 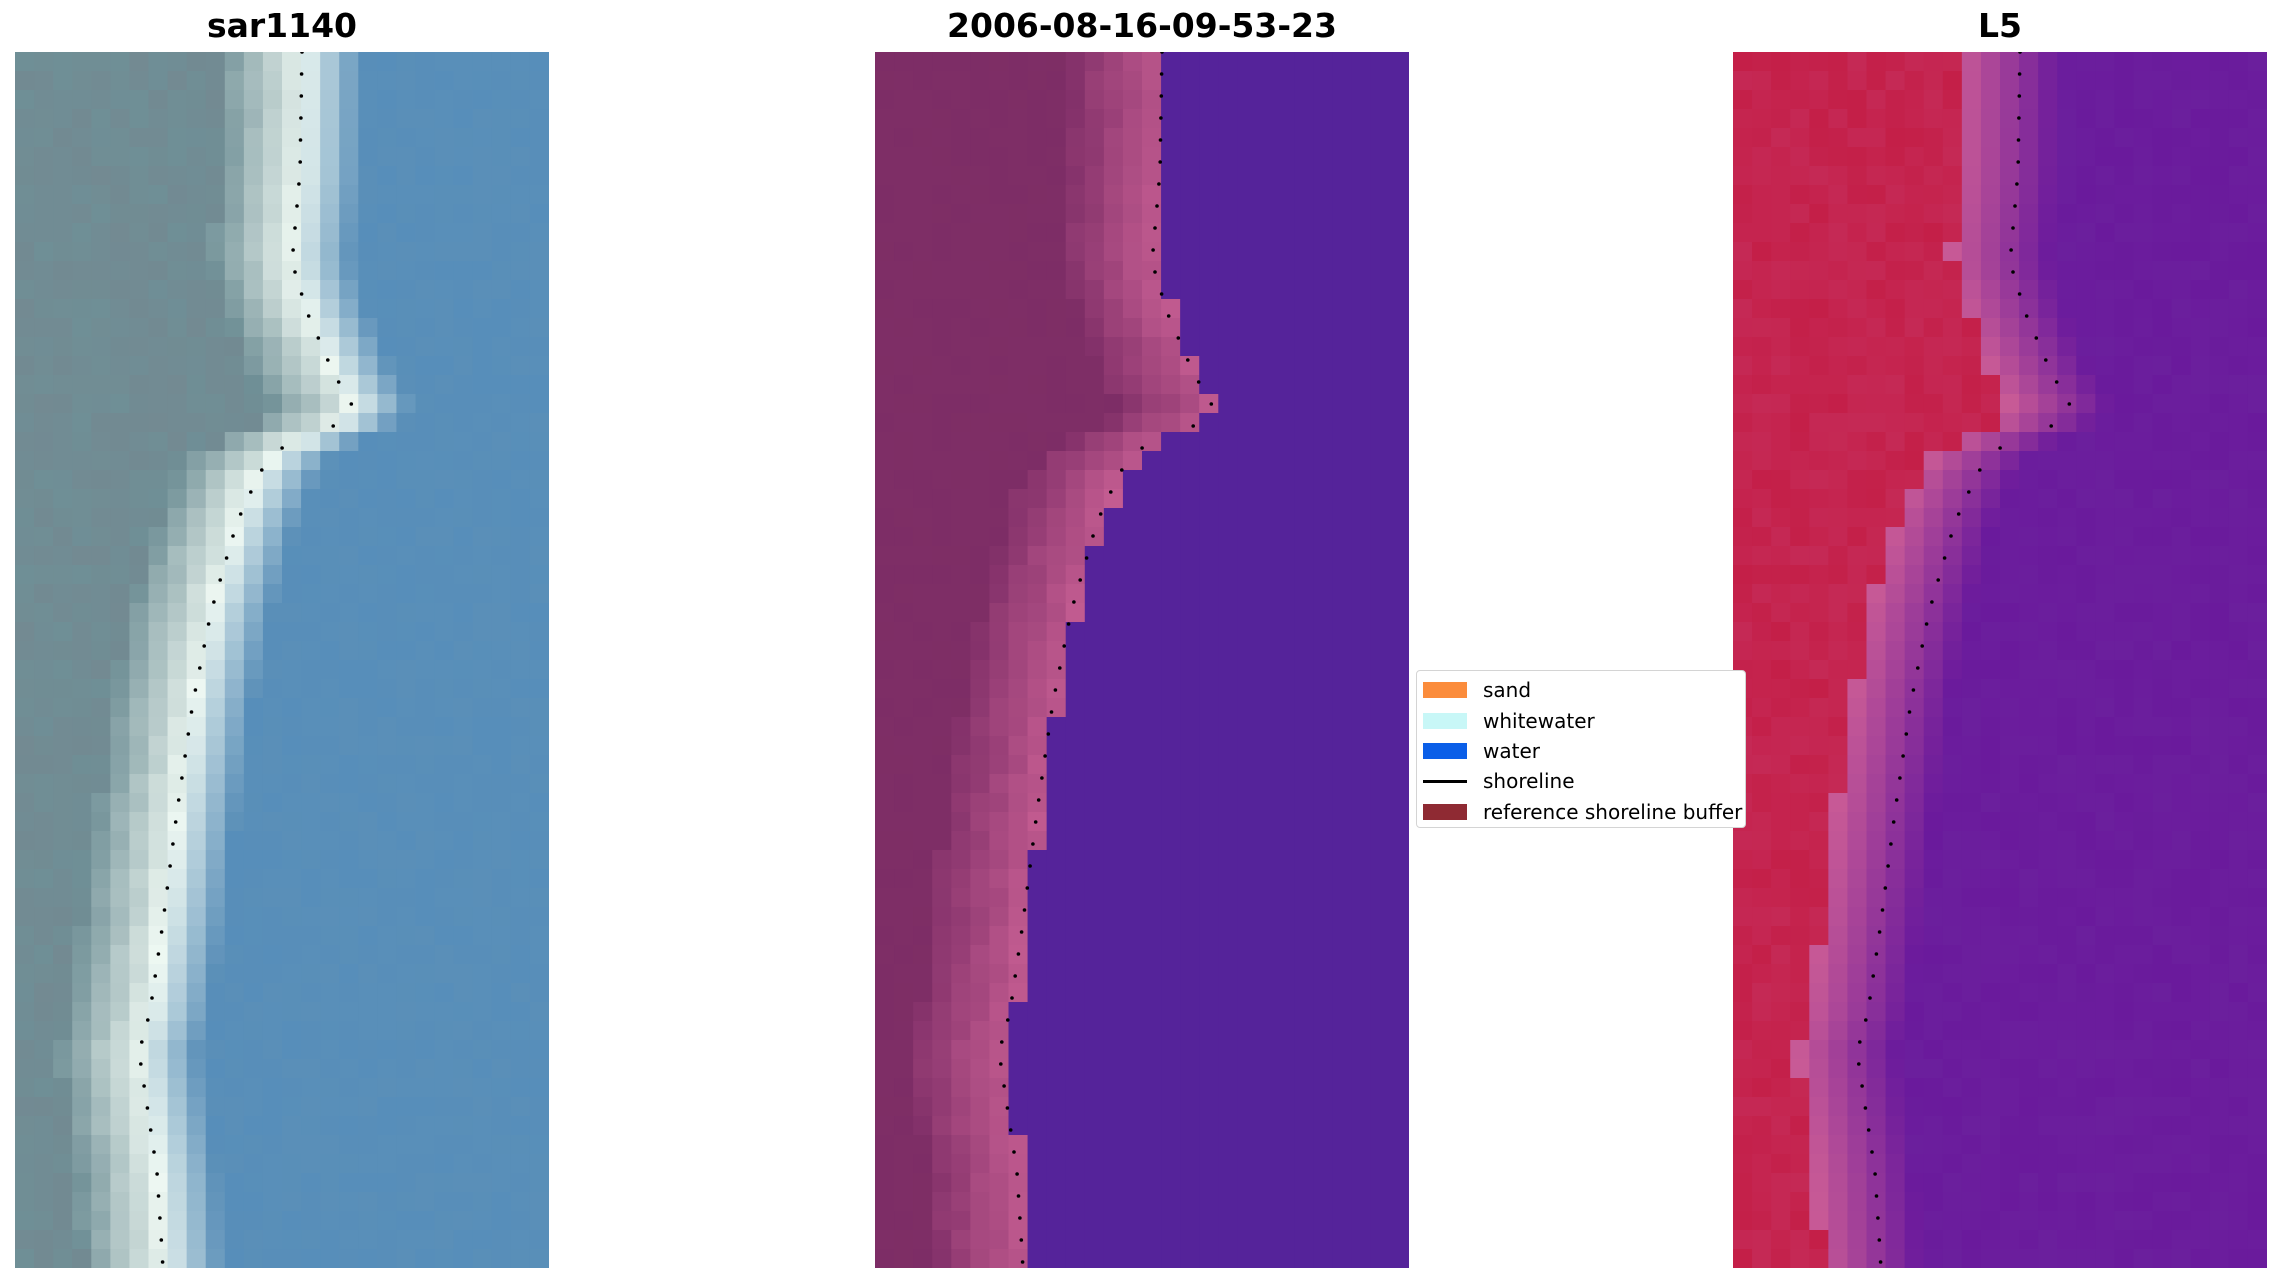 I want to click on sand-swatch, so click(x=1445, y=690).